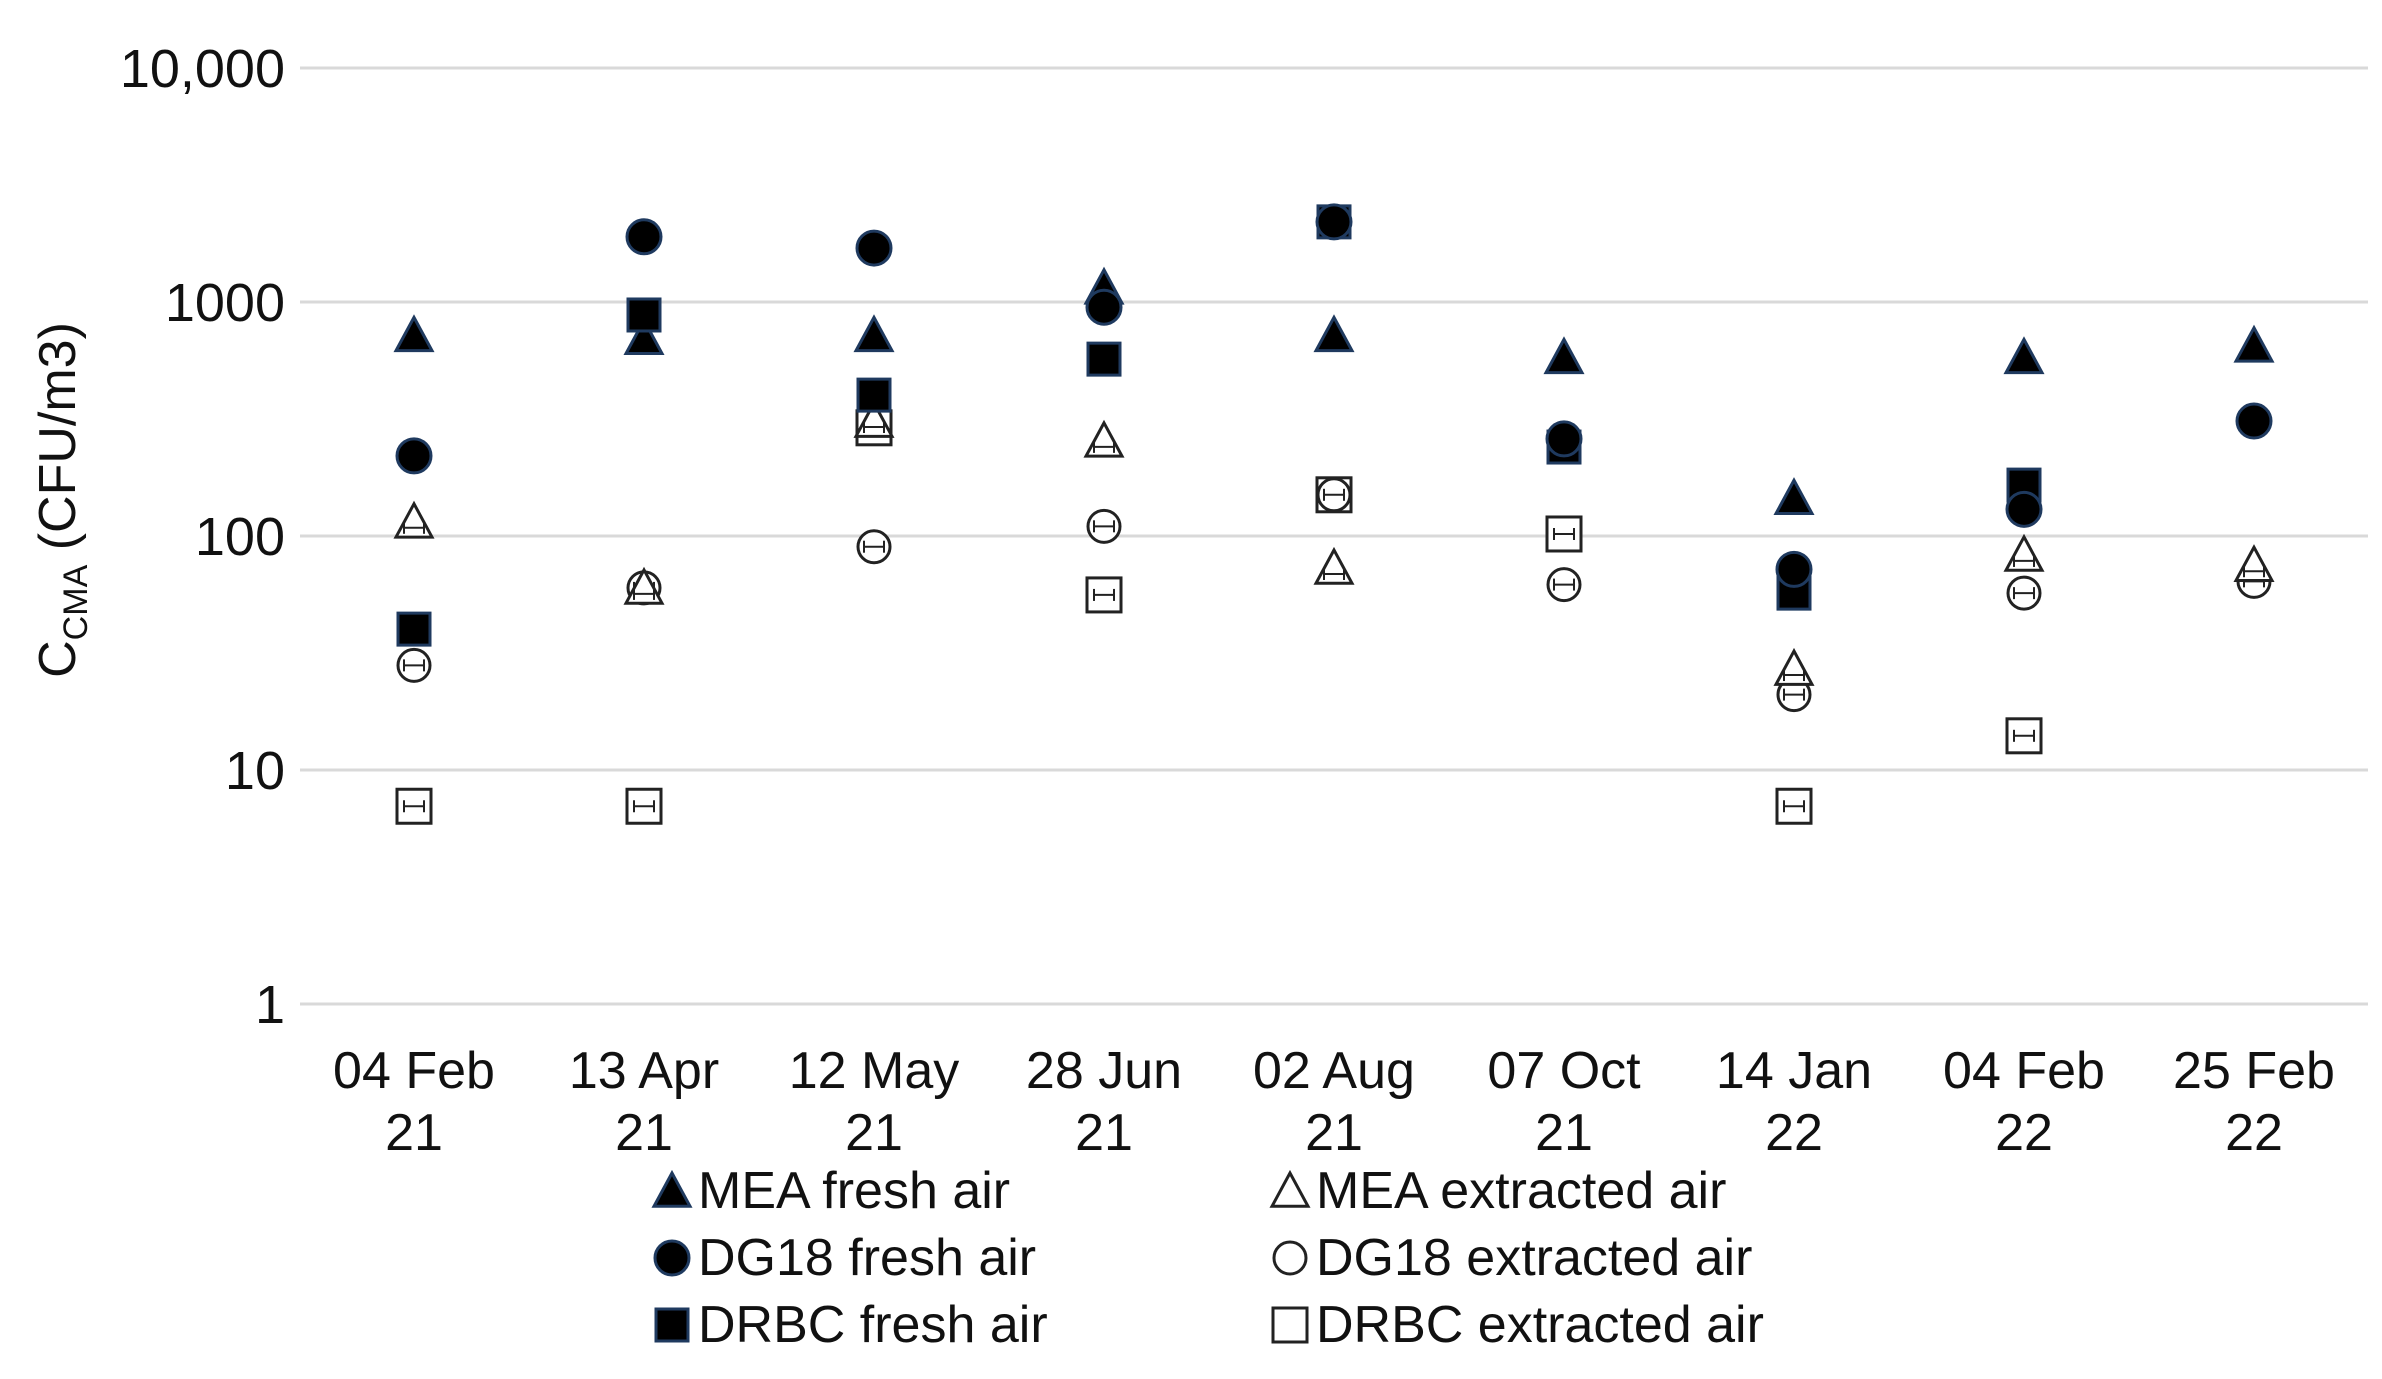 Image resolution: width=2382 pixels, height=1379 pixels. I want to click on x-tick-label-1-line-0: 13 Apr, so click(644, 1071).